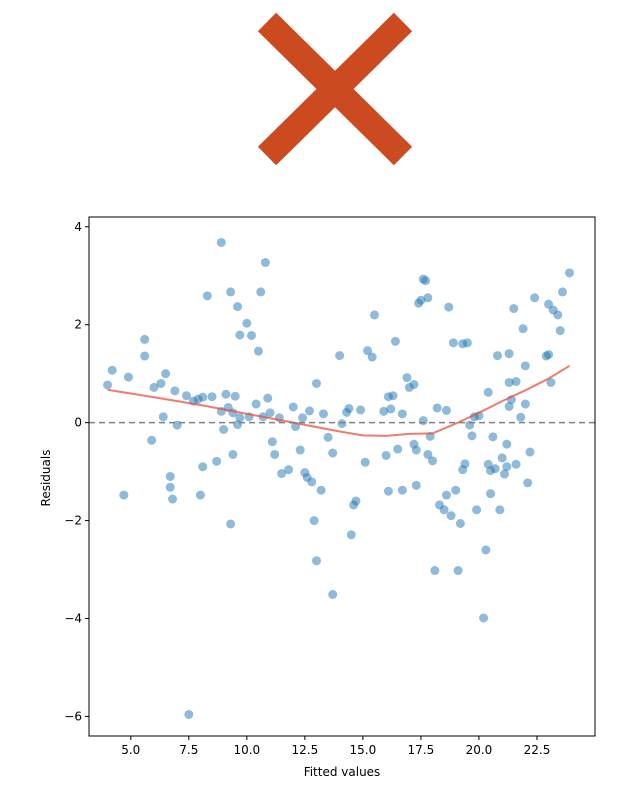  Describe the element at coordinates (246, 750) in the screenshot. I see `x-tick-label: 10.0` at that location.